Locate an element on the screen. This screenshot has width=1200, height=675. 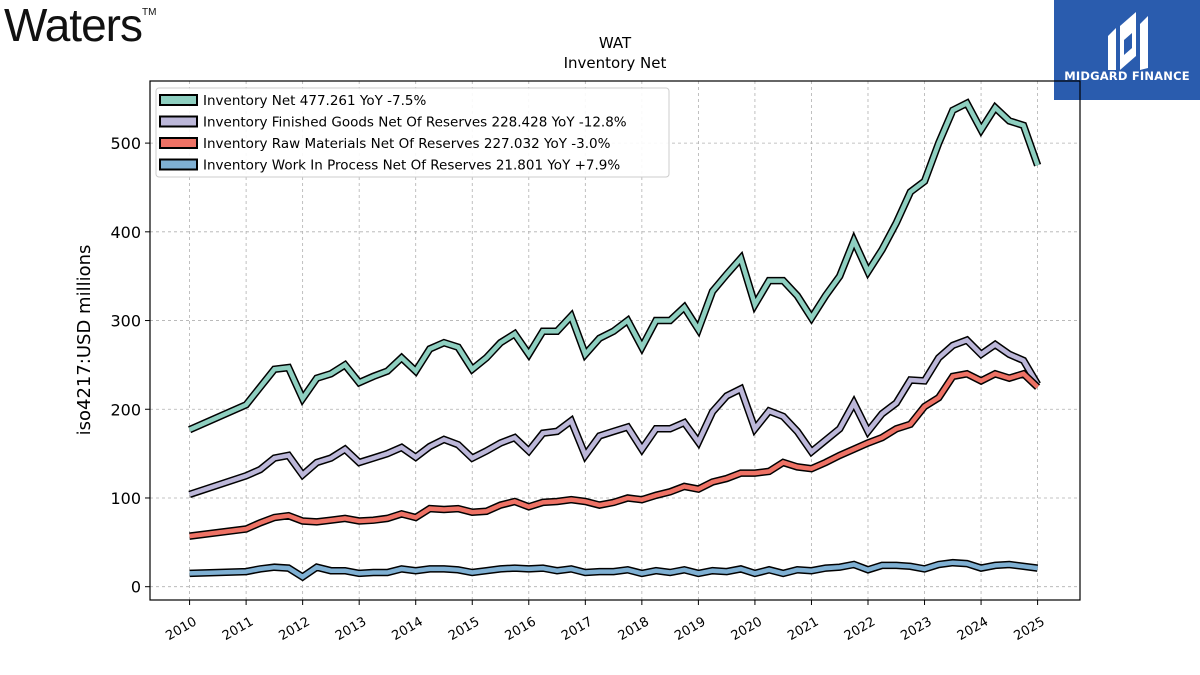
x-tick-label: 2012 is located at coordinates (294, 629).